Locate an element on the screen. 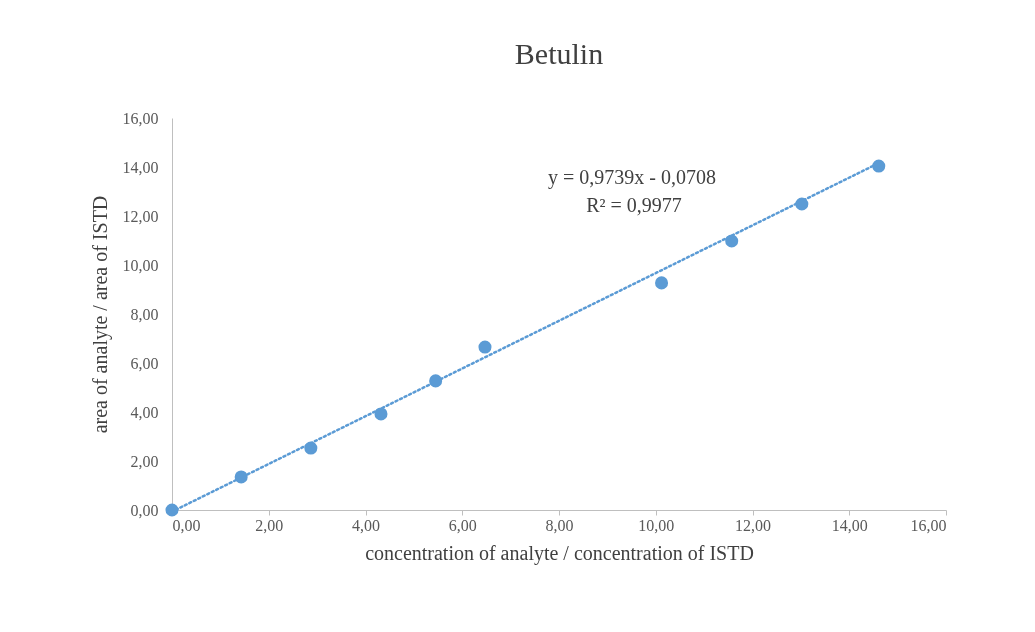  y-tick-label: 0,00 is located at coordinates (144, 510).